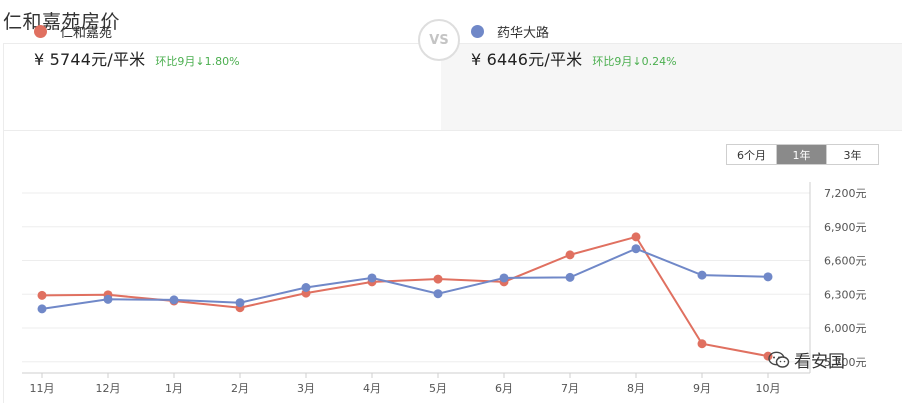 Image resolution: width=902 pixels, height=403 pixels. I want to click on location-left: 仁和嘉苑 ¥ 5744元/平米 环比9月↓1.80%, so click(137, 45).